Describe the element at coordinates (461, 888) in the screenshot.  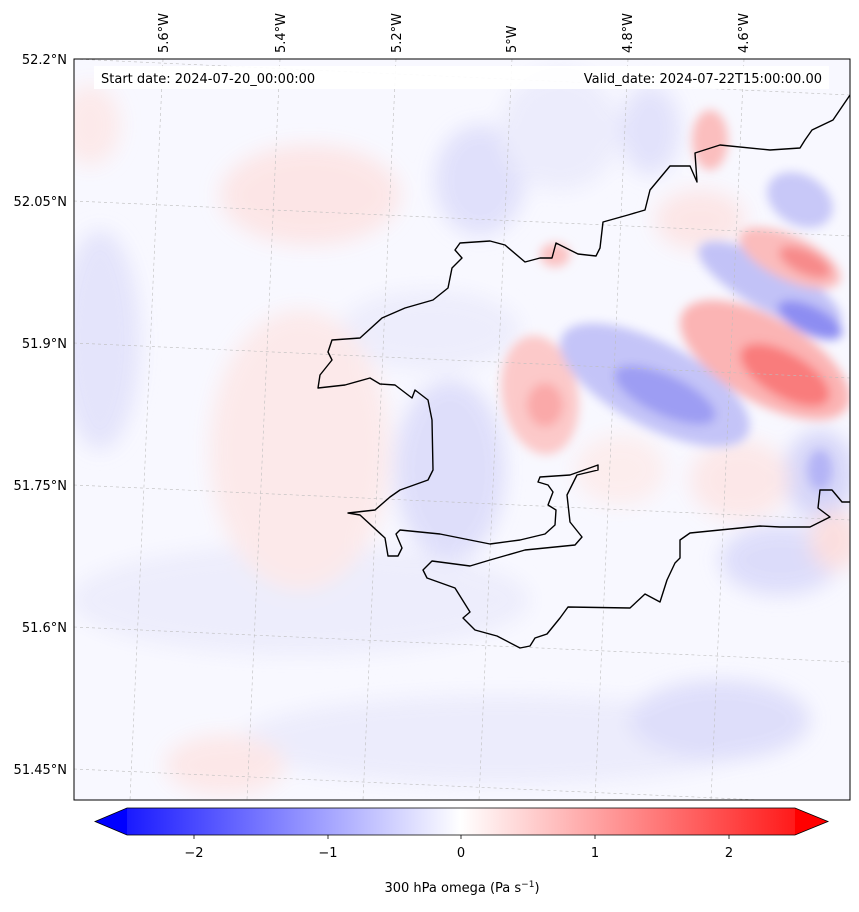
I see `colorbar-label: 300 hPa omega (Pa s−1)` at that location.